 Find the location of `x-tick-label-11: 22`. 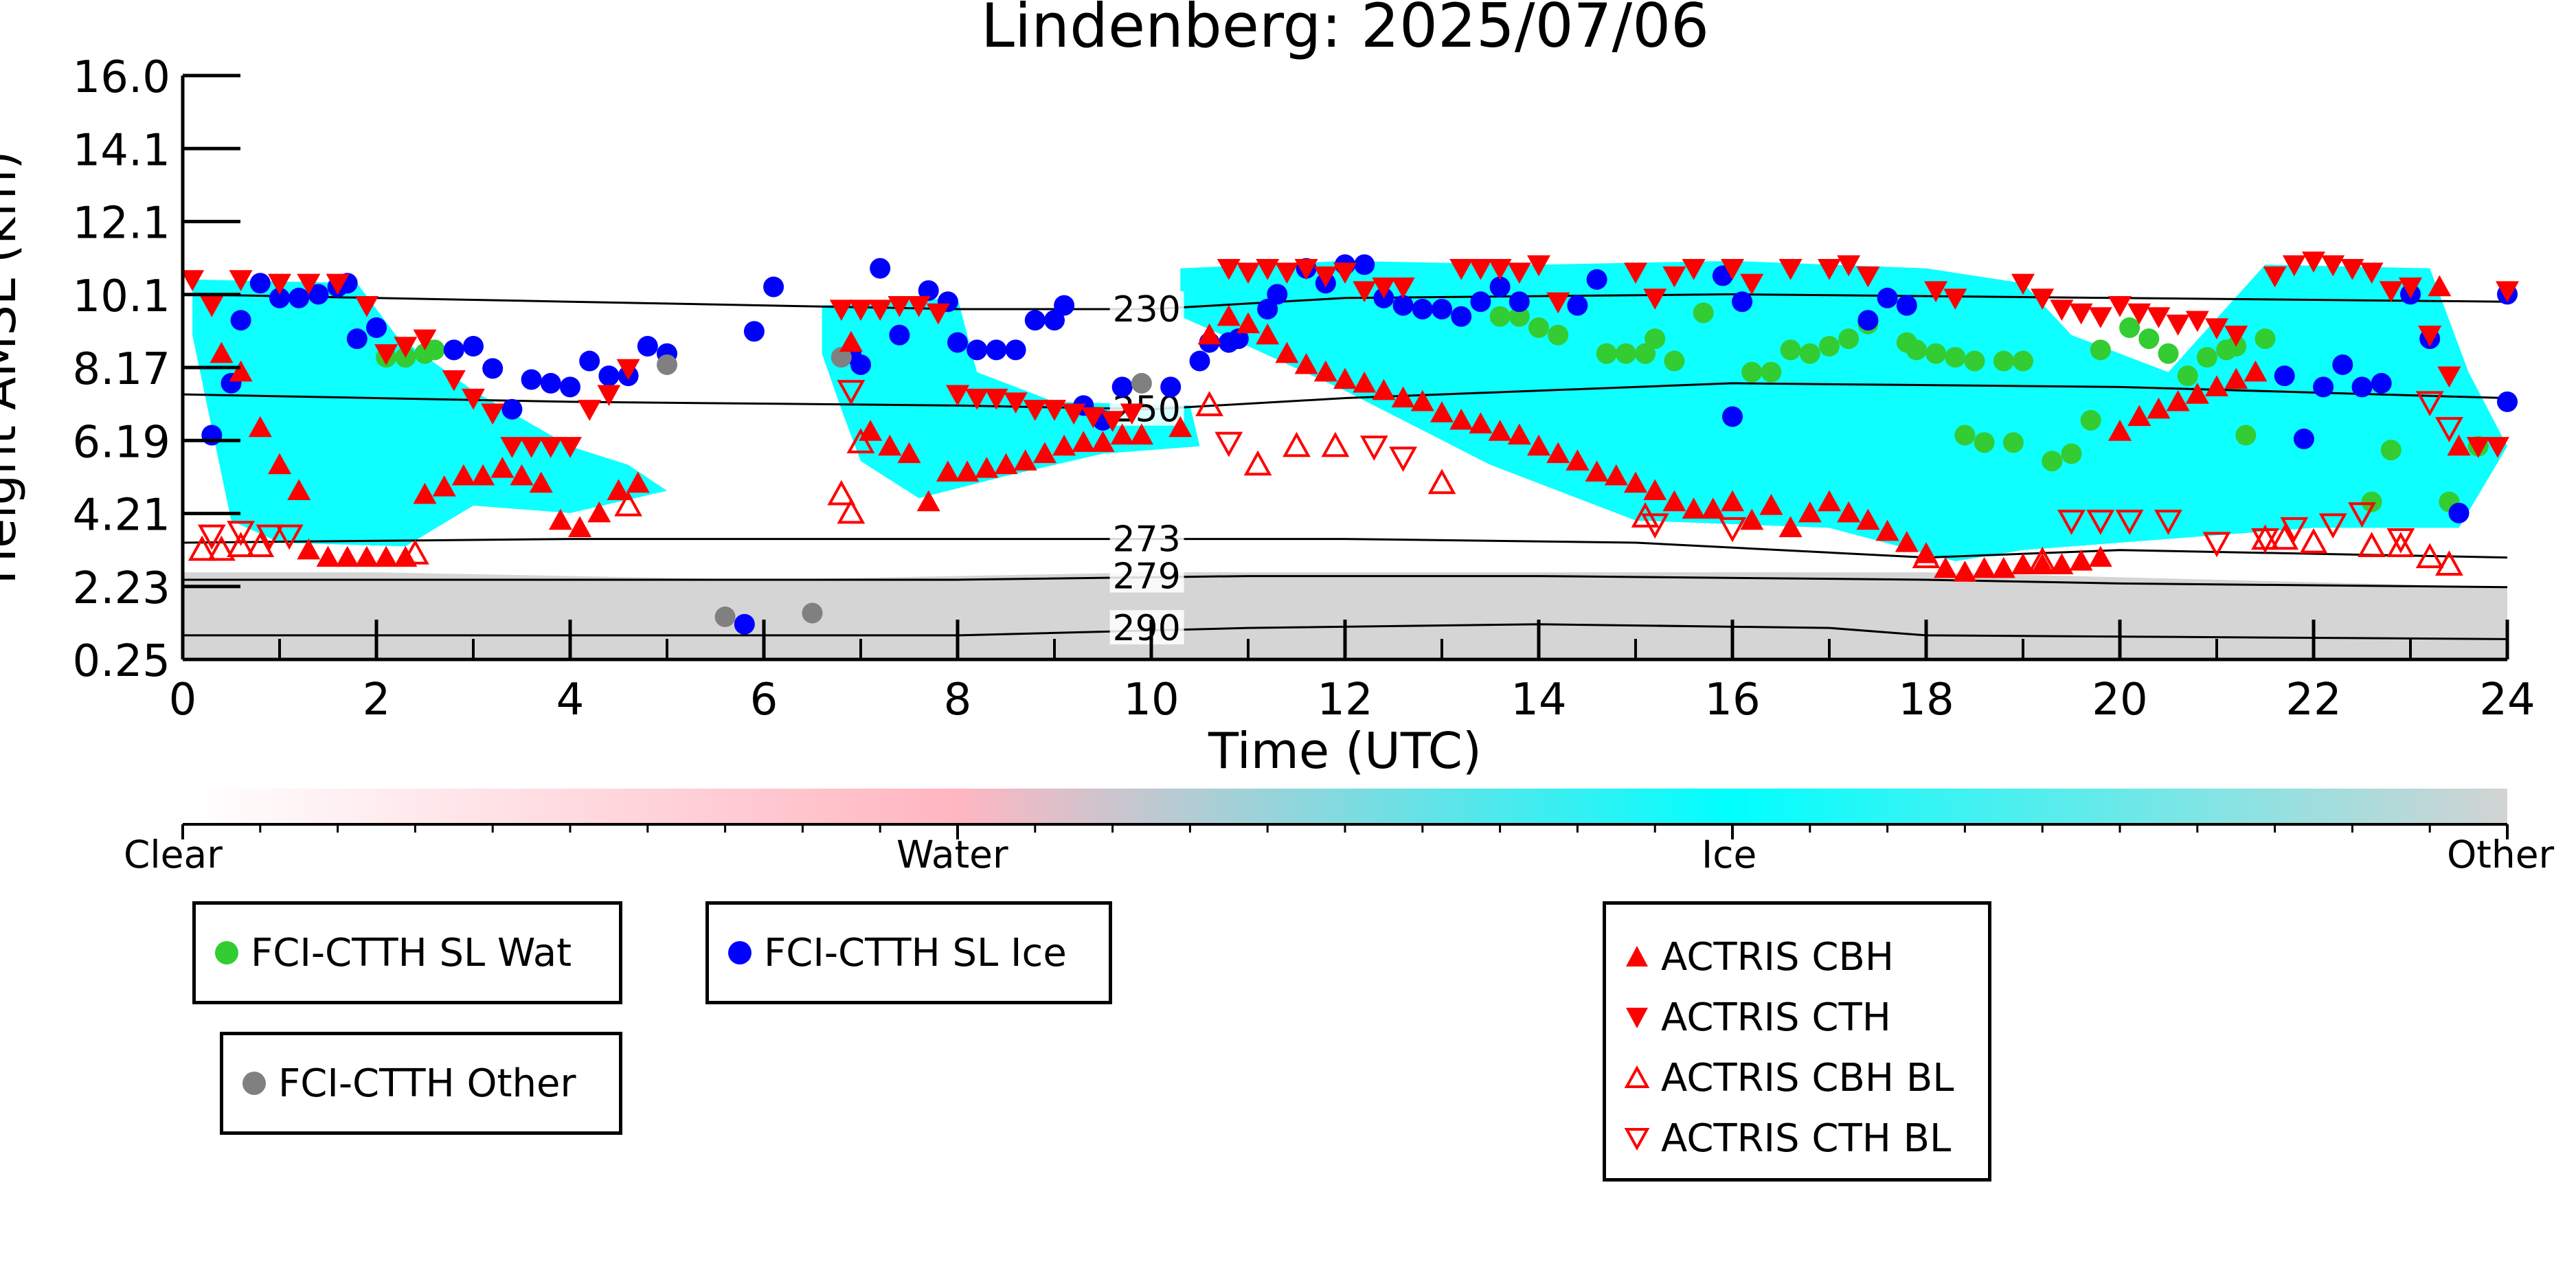

x-tick-label-11: 22 is located at coordinates (2313, 700).